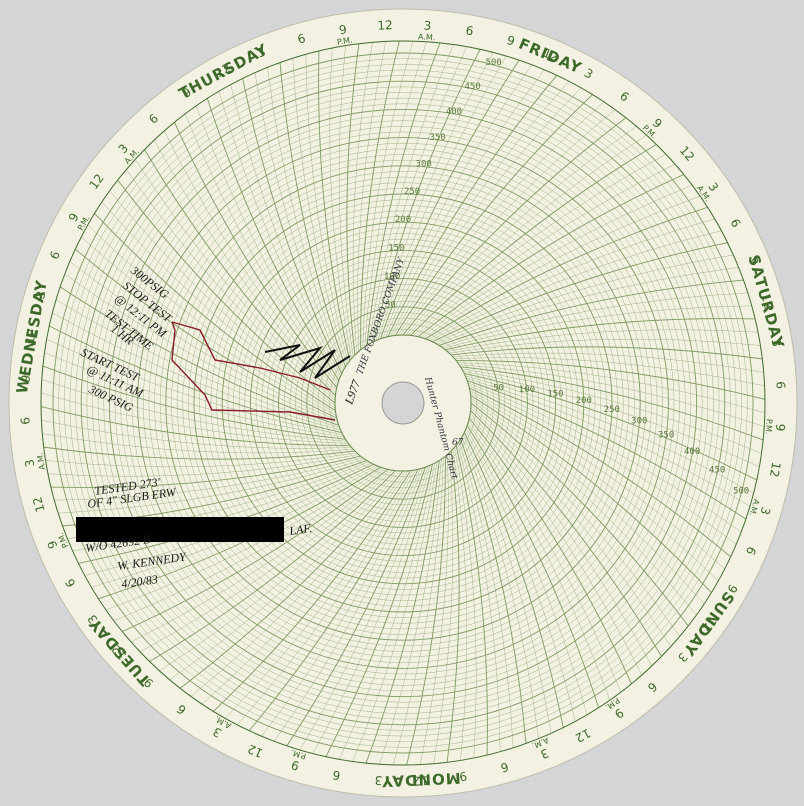 The height and width of the screenshot is (806, 804). I want to click on redaction, so click(180, 529).